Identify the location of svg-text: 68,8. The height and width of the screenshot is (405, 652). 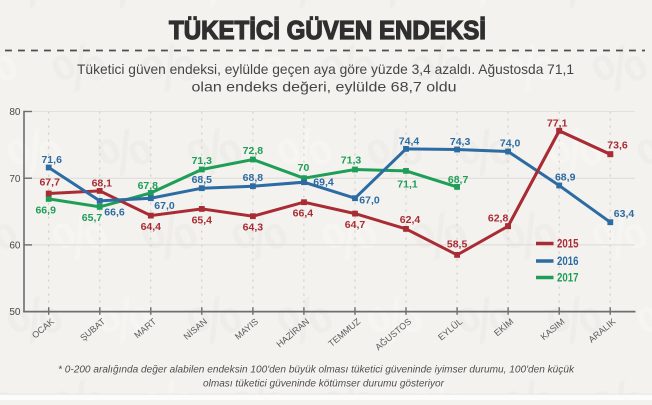
(253, 178).